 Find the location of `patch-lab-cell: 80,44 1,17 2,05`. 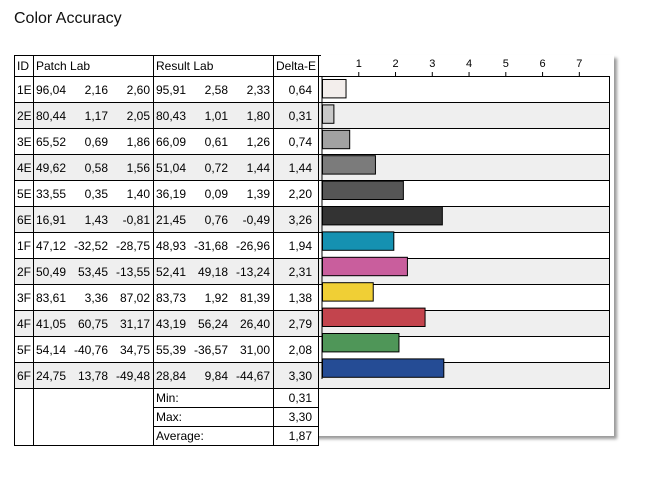

patch-lab-cell: 80,44 1,17 2,05 is located at coordinates (93, 115).